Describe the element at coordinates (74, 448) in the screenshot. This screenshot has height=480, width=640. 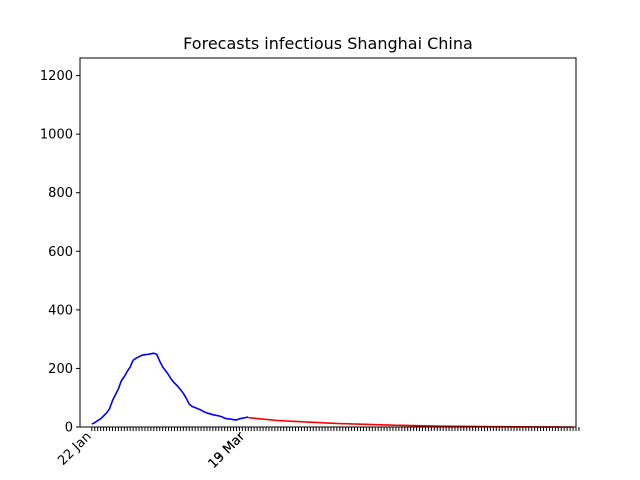
I see `x-tick-label: 22 Jan` at that location.